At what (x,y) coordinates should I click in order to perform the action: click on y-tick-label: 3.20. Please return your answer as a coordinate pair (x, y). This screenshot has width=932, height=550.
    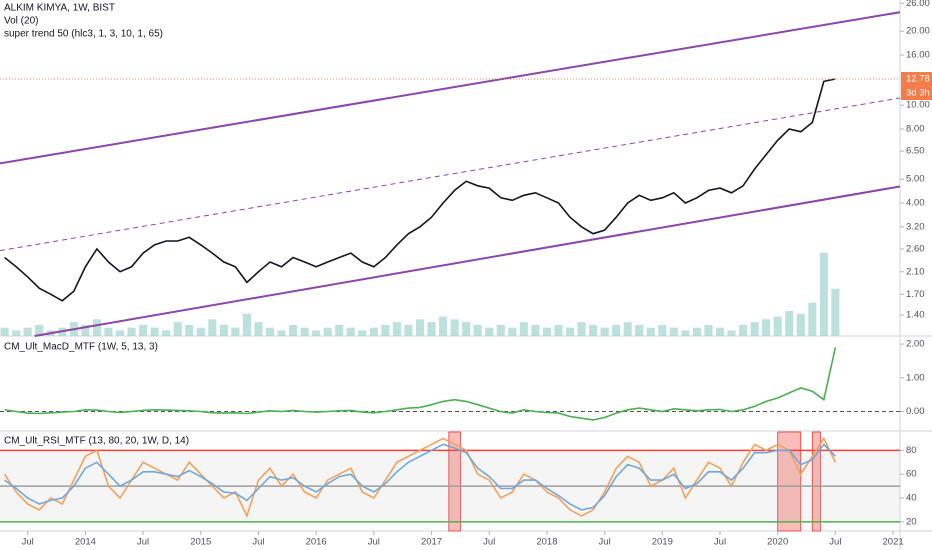
    Looking at the image, I should click on (915, 226).